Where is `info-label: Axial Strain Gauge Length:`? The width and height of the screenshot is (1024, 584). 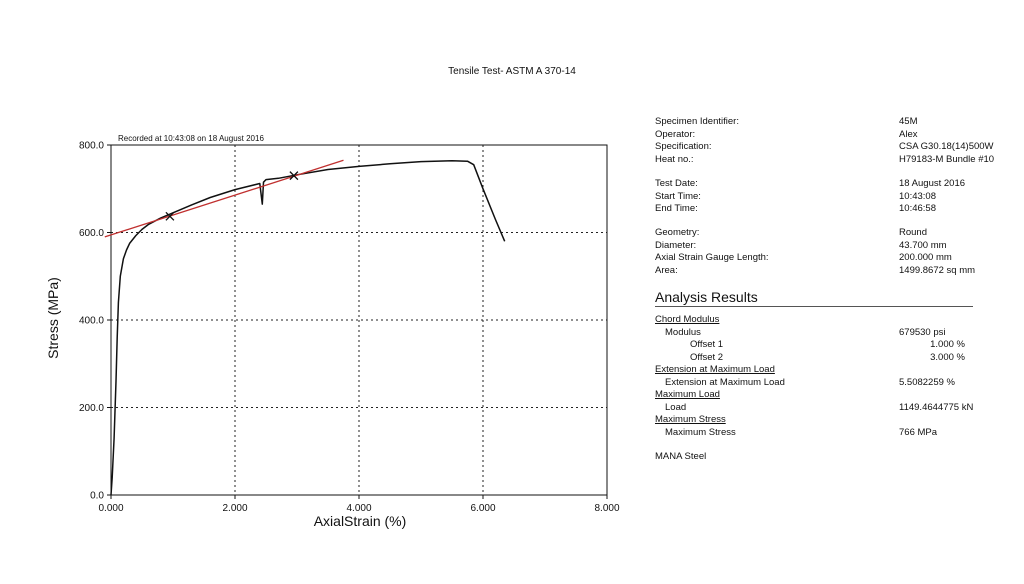
info-label: Axial Strain Gauge Length: is located at coordinates (712, 257).